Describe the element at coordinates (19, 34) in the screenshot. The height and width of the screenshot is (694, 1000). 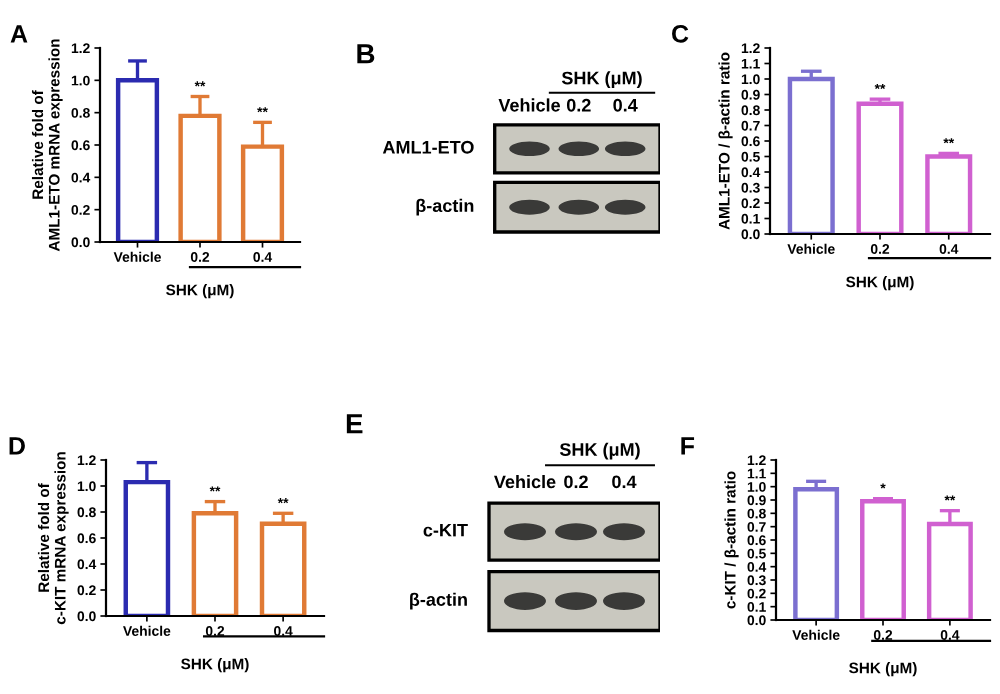
I see `chart-title: A` at that location.